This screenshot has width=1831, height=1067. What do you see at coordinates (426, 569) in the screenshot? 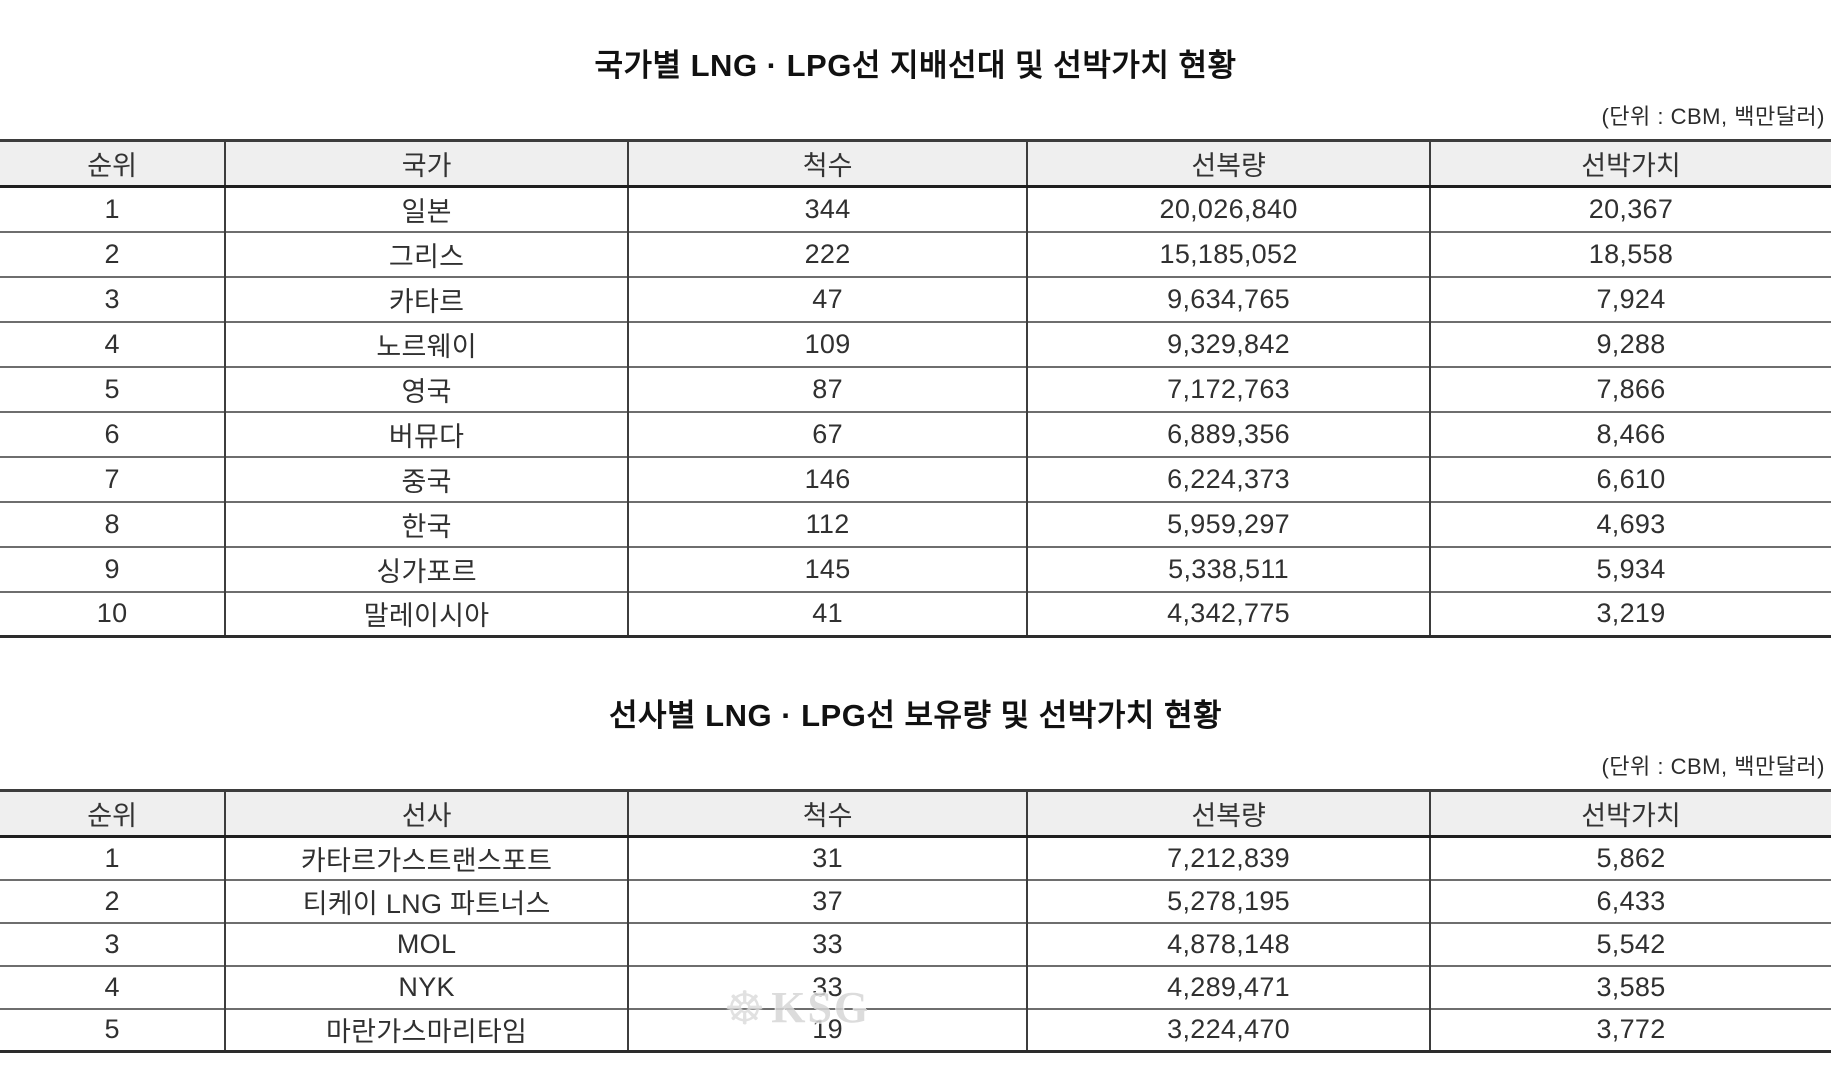
I see `table-cell: 싱가포르` at bounding box center [426, 569].